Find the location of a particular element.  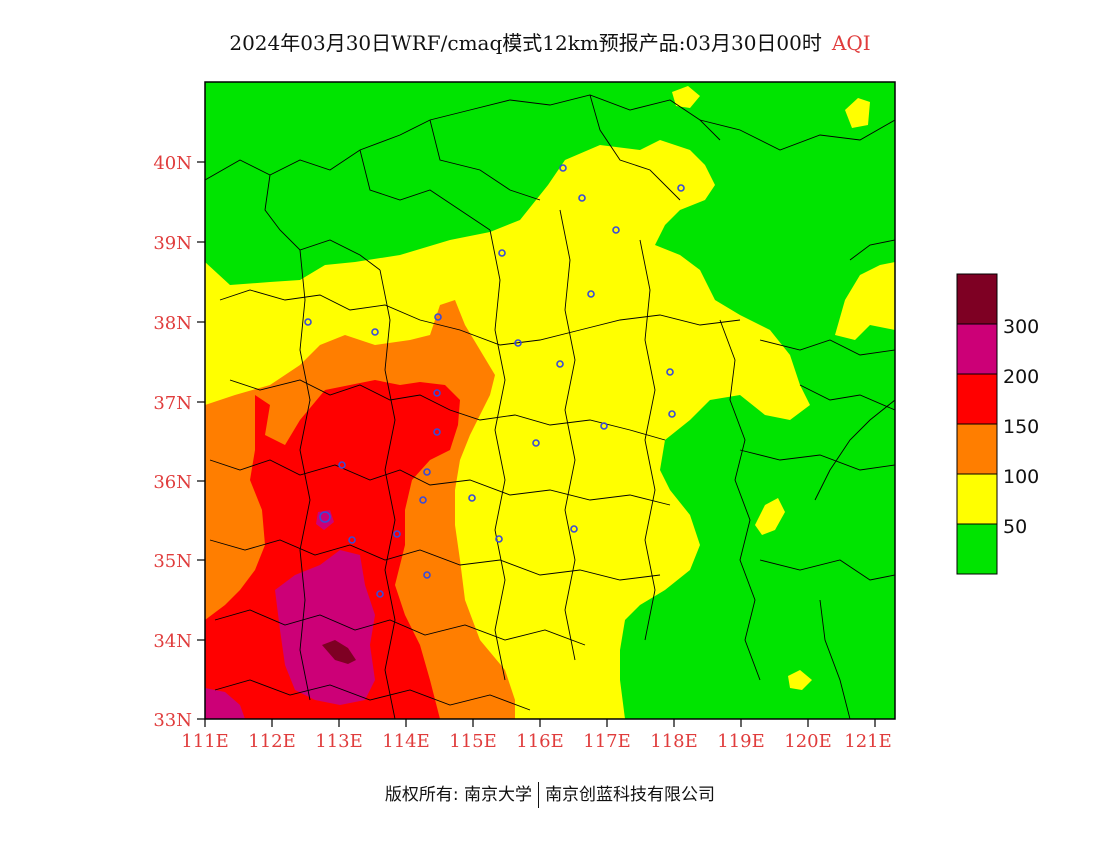

lat-axis is located at coordinates (201, 440).